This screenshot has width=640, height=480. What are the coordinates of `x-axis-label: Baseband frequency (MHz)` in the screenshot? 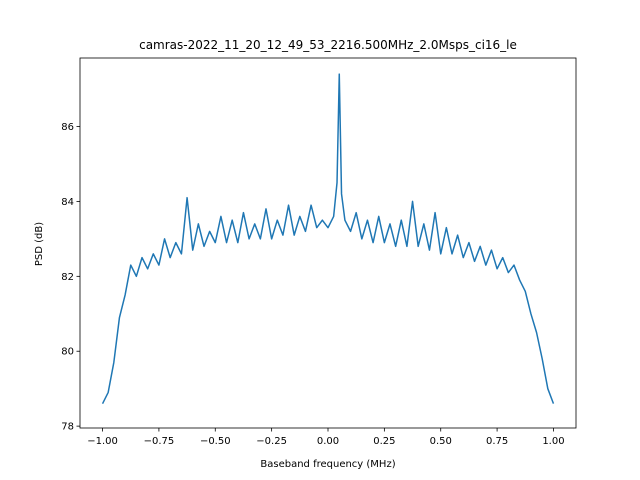 It's located at (327, 464).